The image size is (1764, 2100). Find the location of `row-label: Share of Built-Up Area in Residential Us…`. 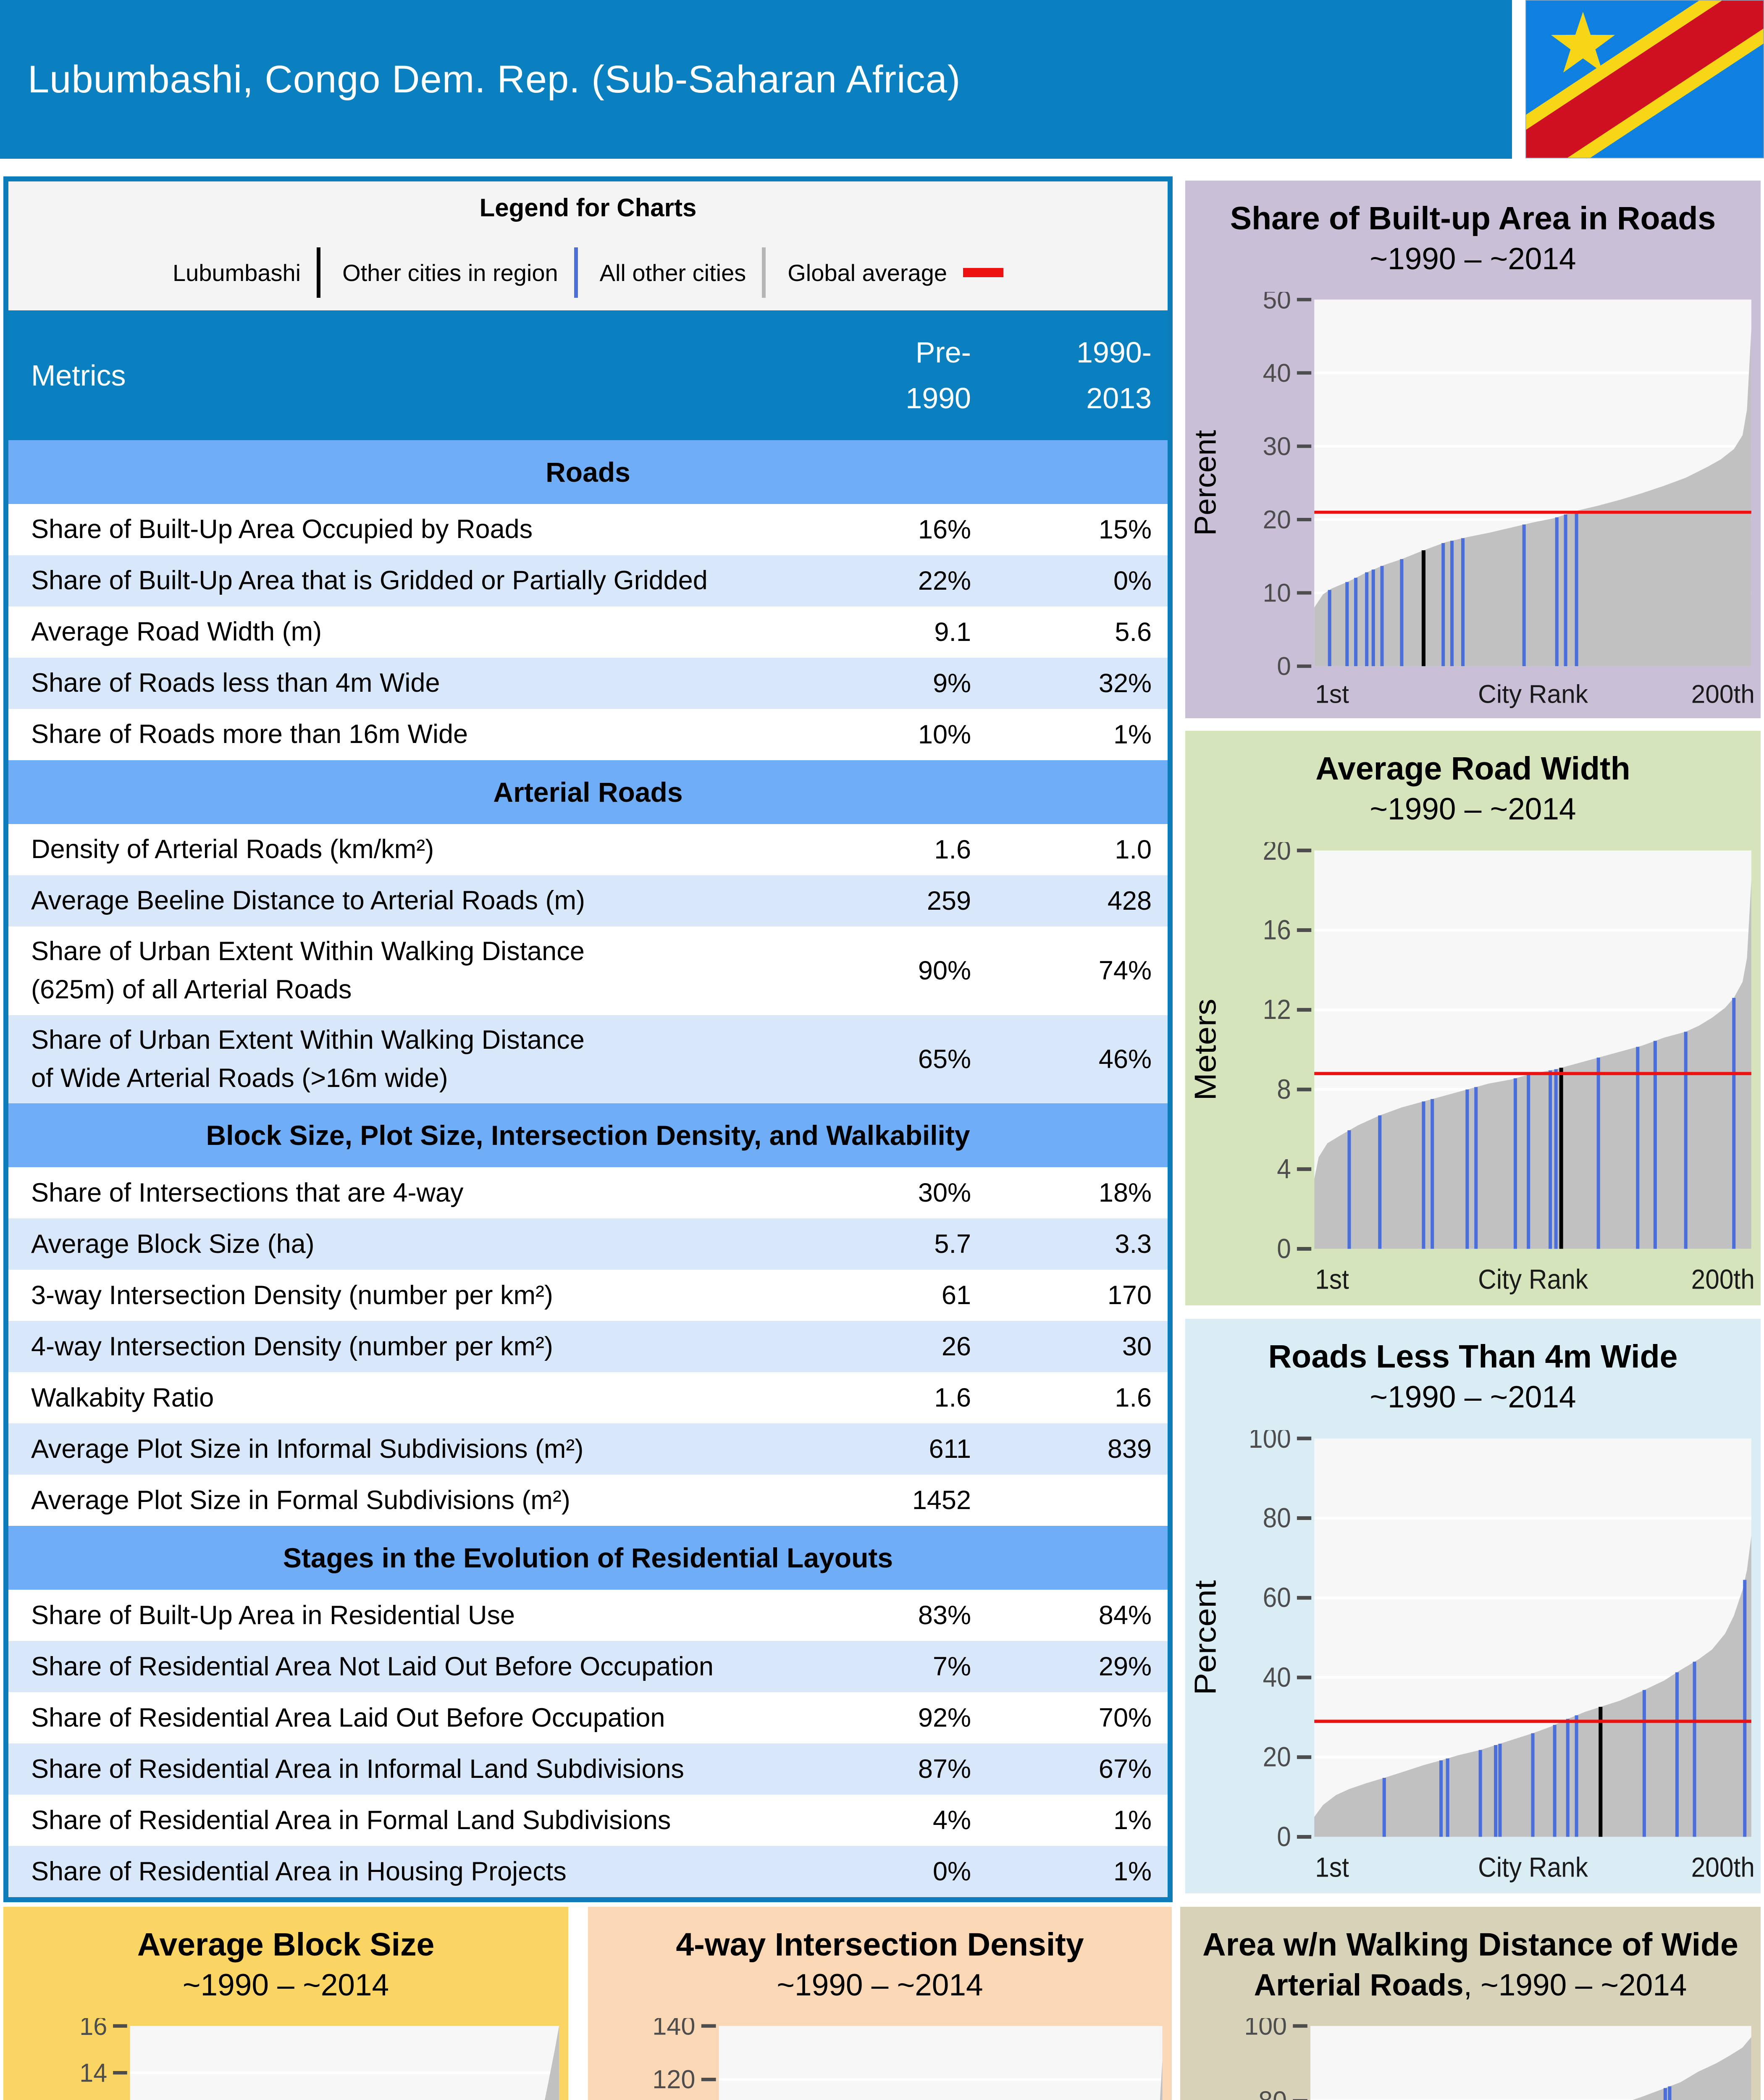

row-label: Share of Built-Up Area in Residential Us… is located at coordinates (273, 1615).